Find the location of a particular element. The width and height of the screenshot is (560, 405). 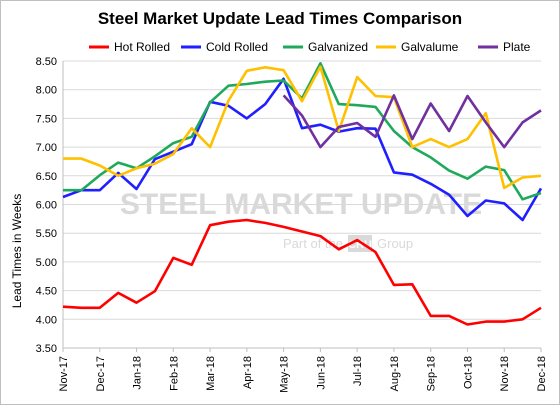

y-tick-label: 6.00 is located at coordinates (46, 206).